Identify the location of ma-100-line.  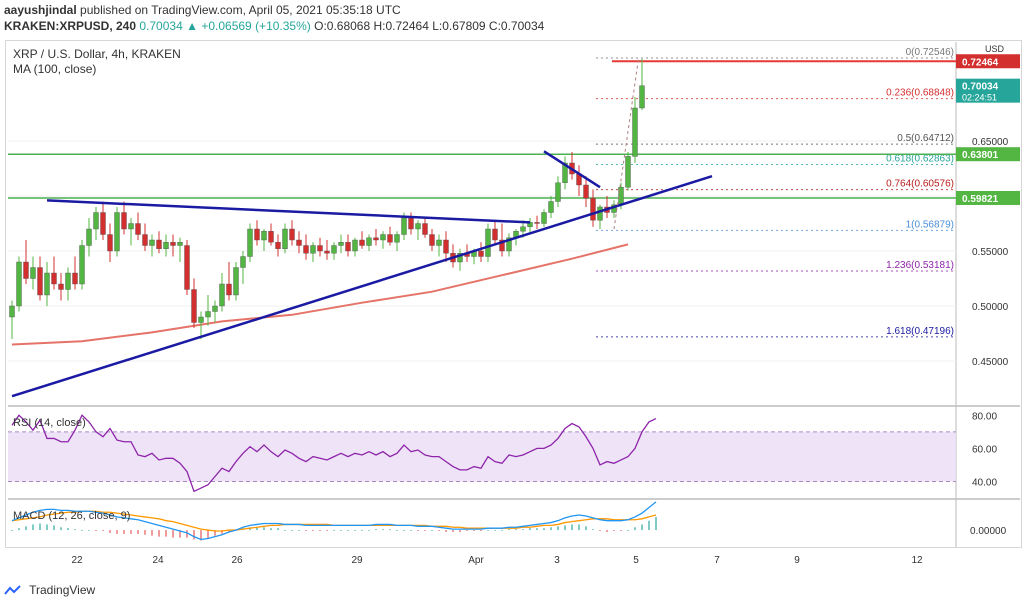
(320, 294).